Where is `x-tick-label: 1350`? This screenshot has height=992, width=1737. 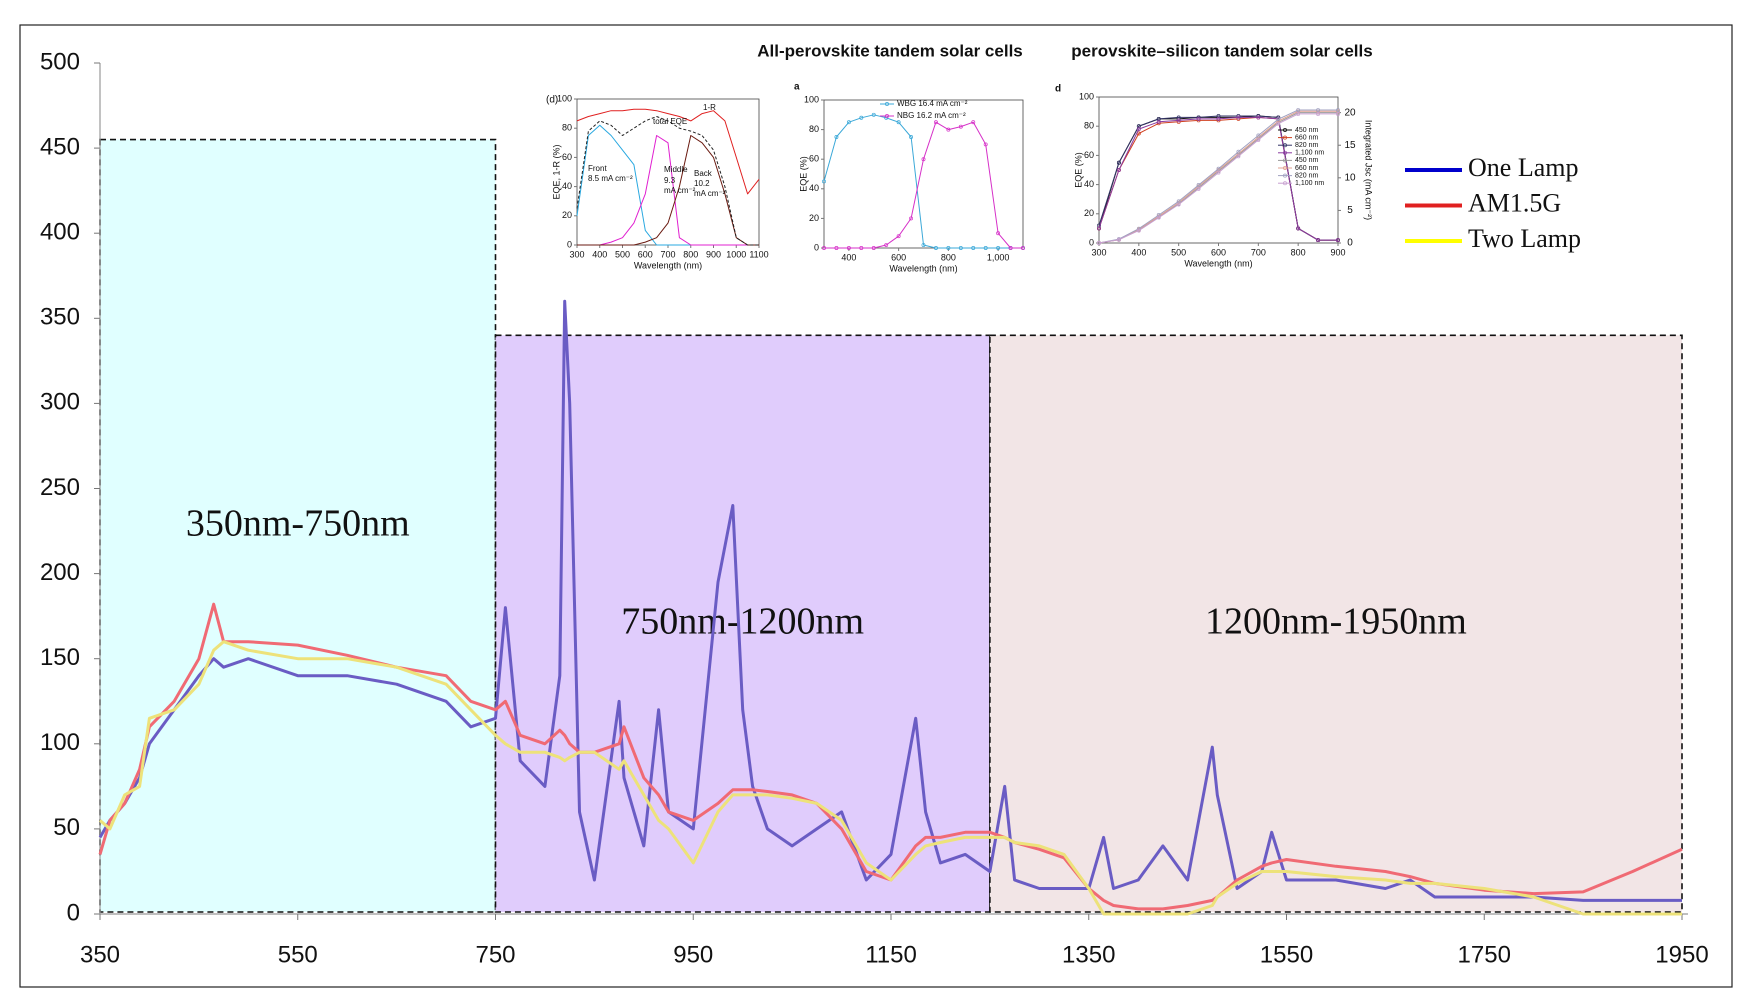
x-tick-label: 1350 is located at coordinates (1088, 954).